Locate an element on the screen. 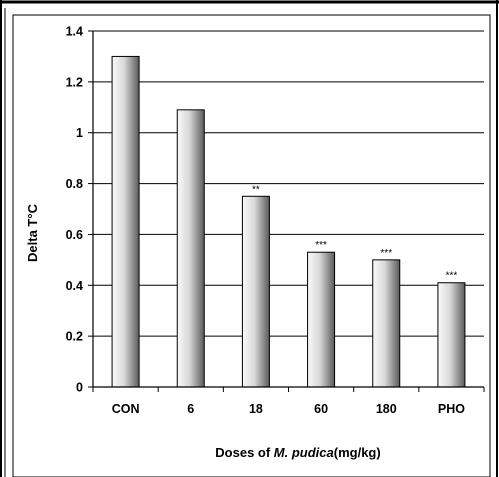 The width and height of the screenshot is (499, 477). y-tick-label: 1.4 is located at coordinates (74, 32).